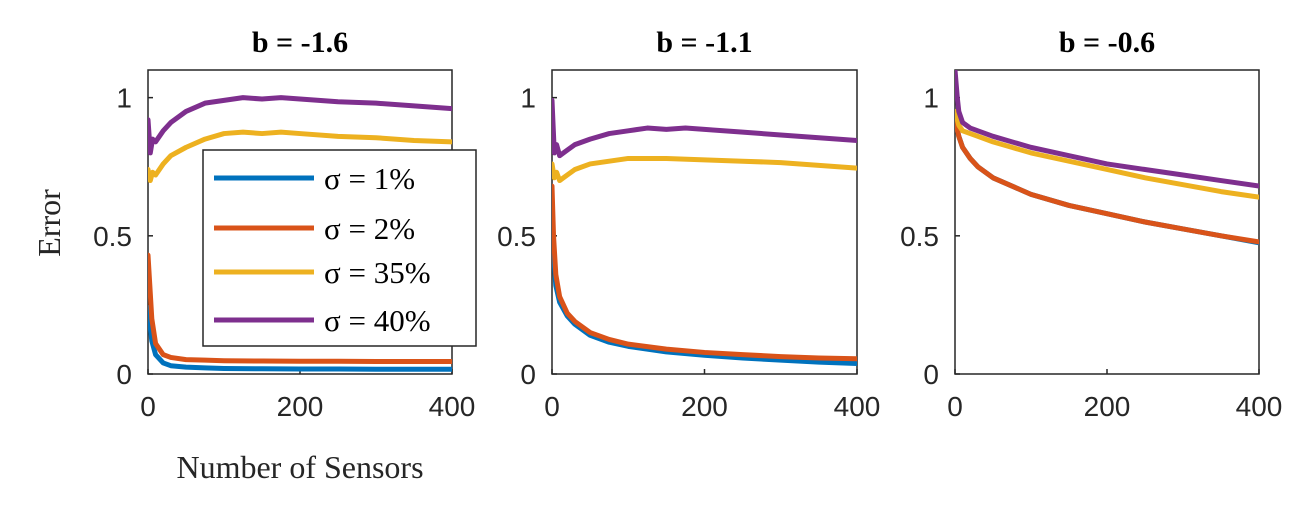 The width and height of the screenshot is (1311, 511). What do you see at coordinates (1107, 42) in the screenshot?
I see `panel-title: b = -0.6` at bounding box center [1107, 42].